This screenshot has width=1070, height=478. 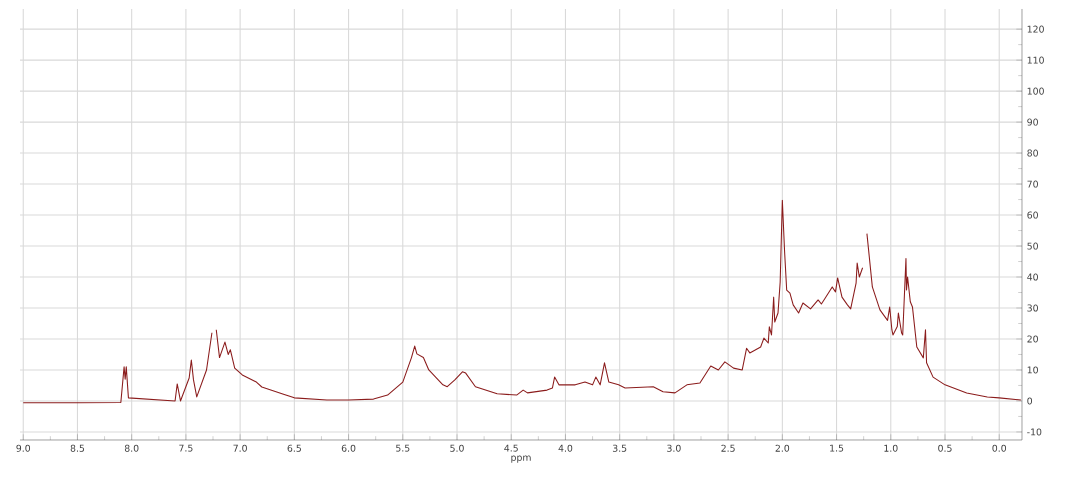 I want to click on y-tick-label: 50, so click(x=1032, y=246).